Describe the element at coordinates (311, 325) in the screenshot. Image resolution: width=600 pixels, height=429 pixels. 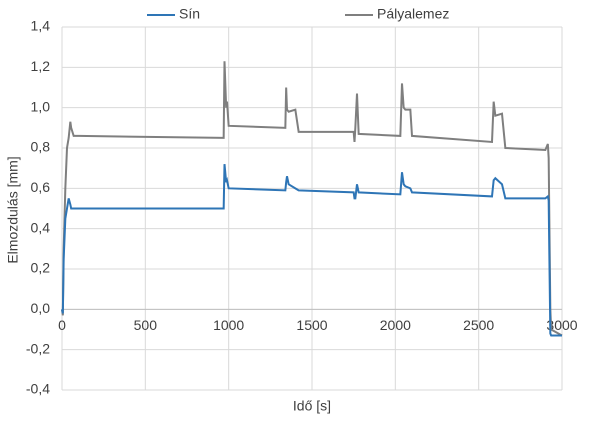
I see `x-tick-label: 1500` at that location.